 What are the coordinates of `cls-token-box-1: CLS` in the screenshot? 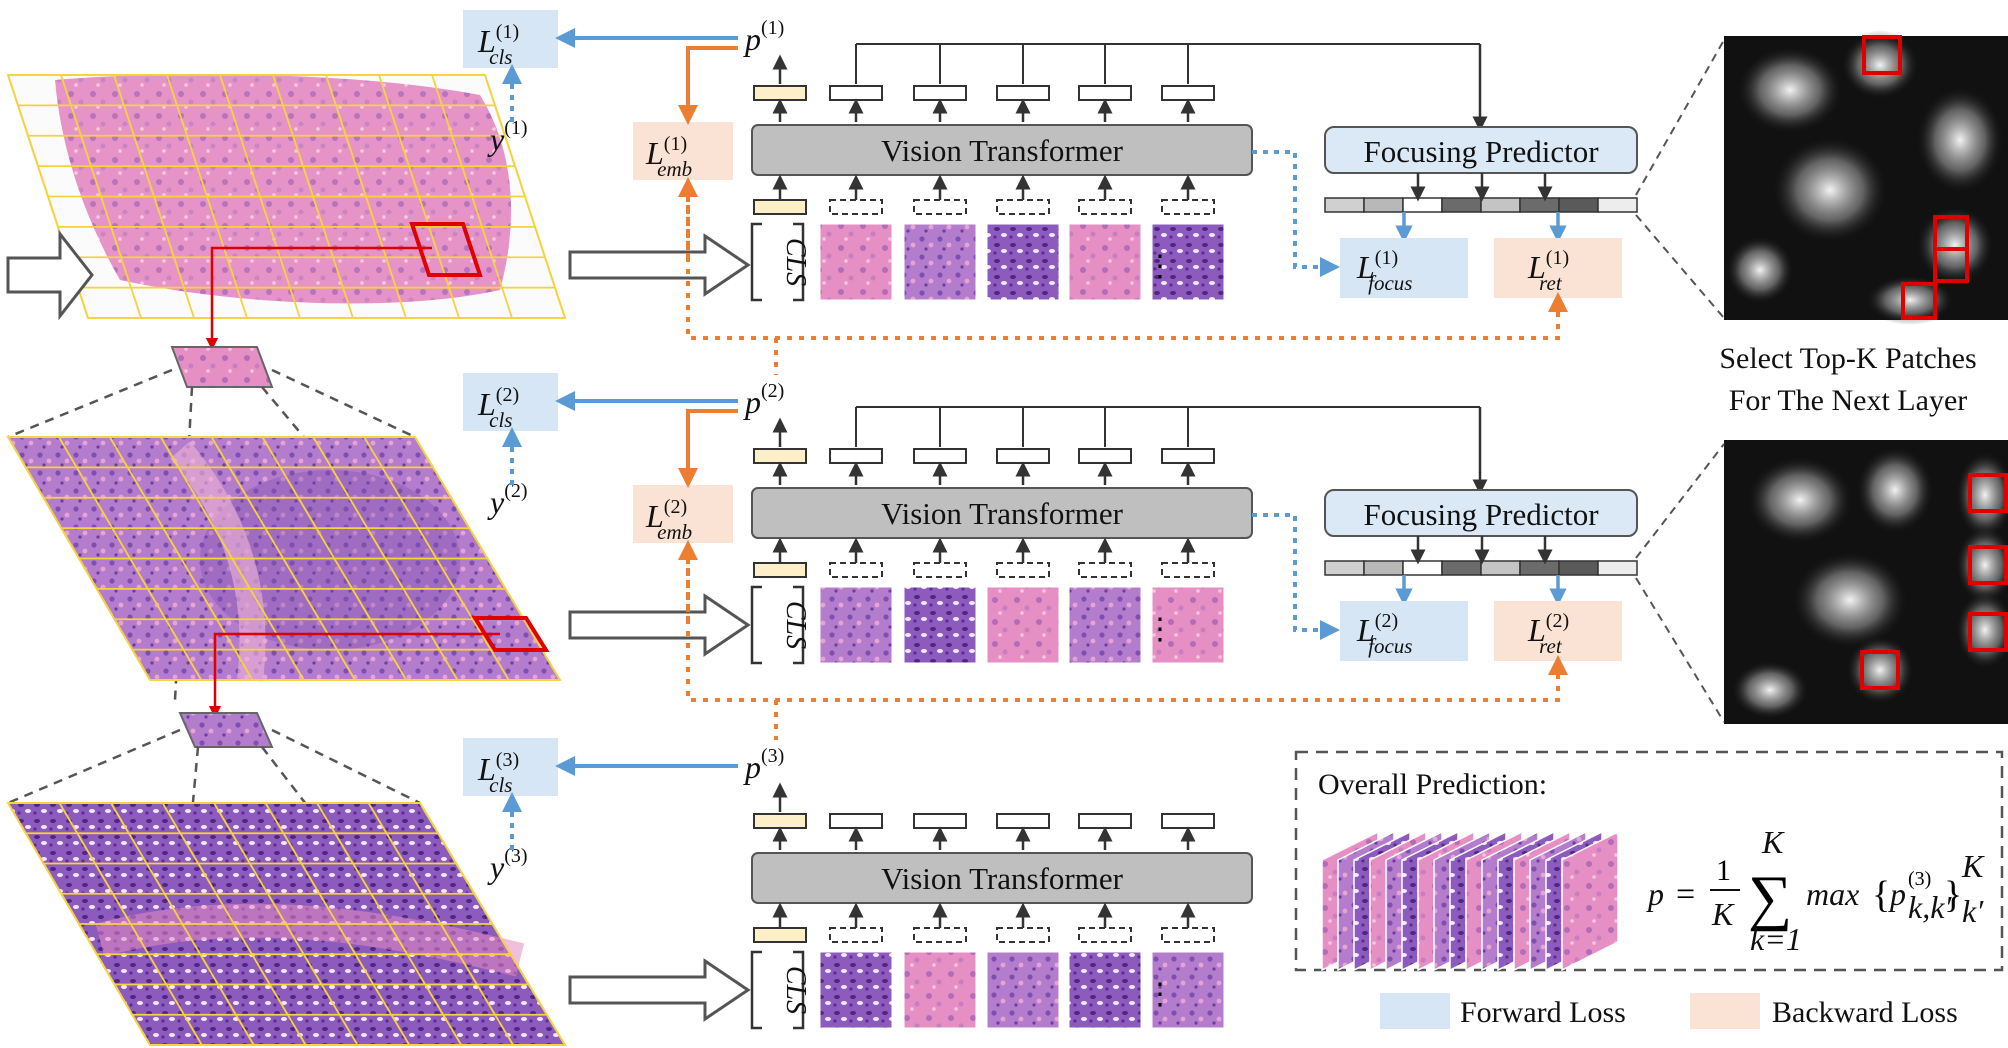 It's located at (780, 262).